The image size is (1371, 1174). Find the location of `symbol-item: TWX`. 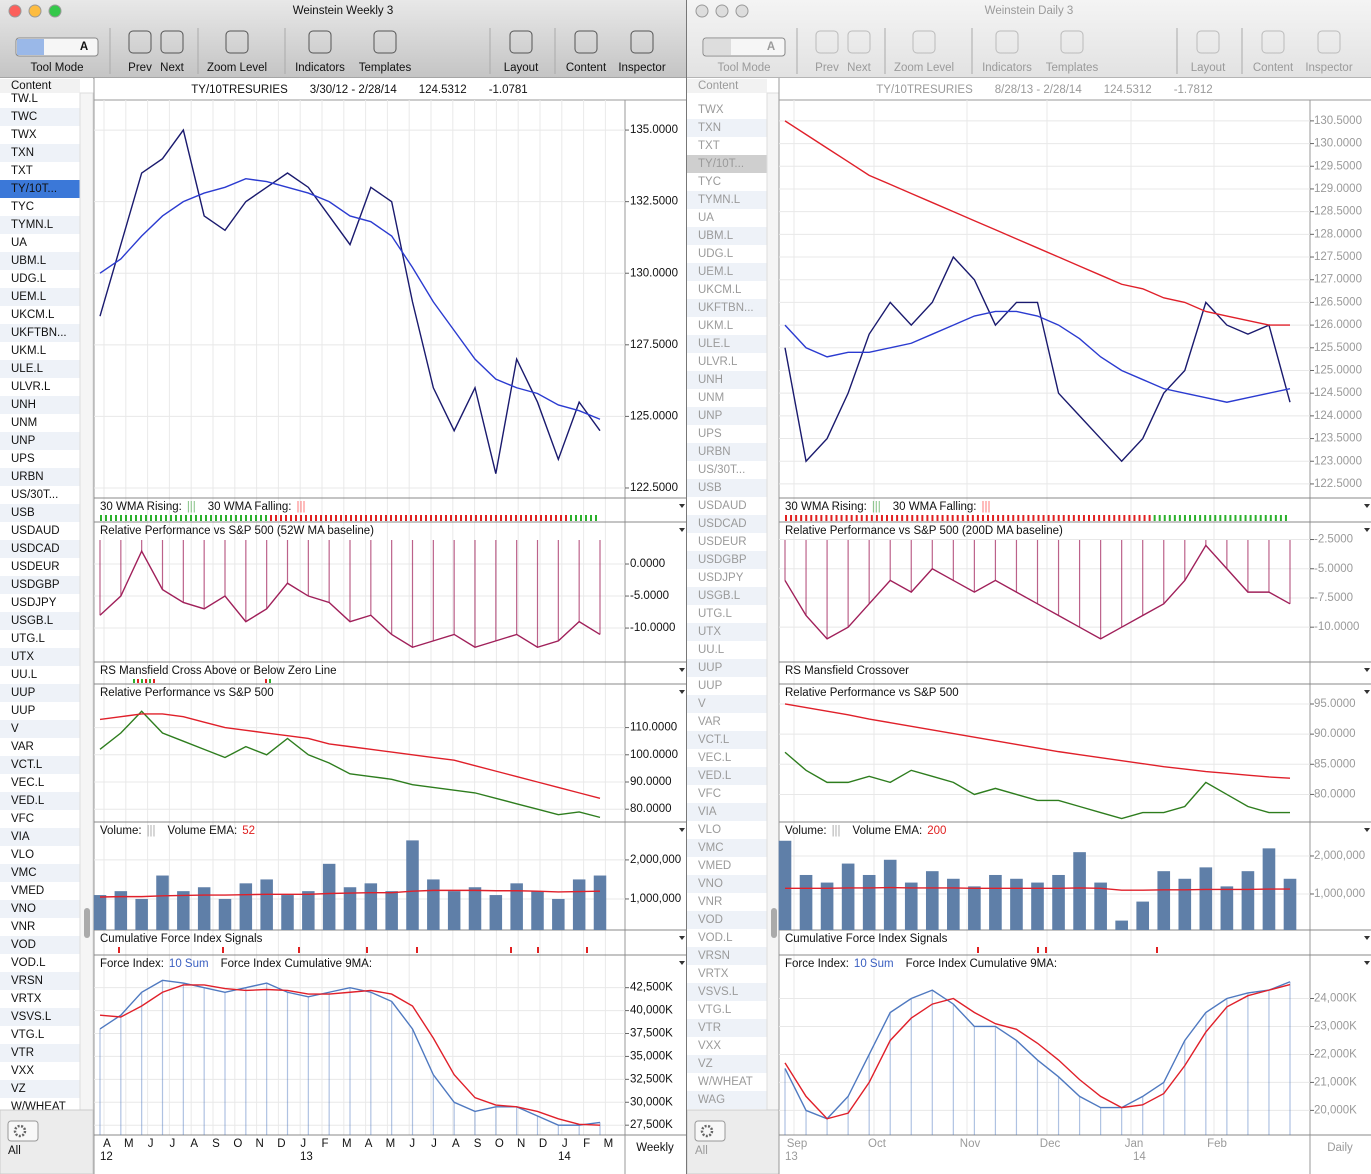

symbol-item: TWX is located at coordinates (711, 110).